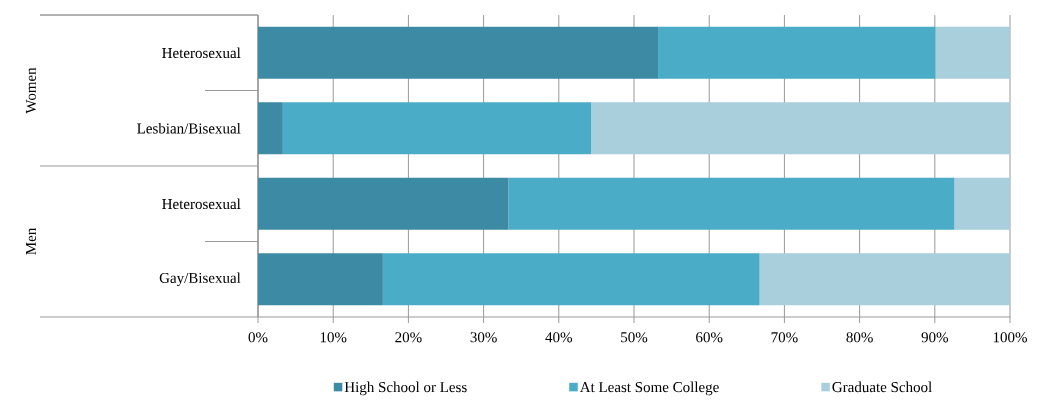  Describe the element at coordinates (935, 337) in the screenshot. I see `x-tick-label: 90%` at that location.